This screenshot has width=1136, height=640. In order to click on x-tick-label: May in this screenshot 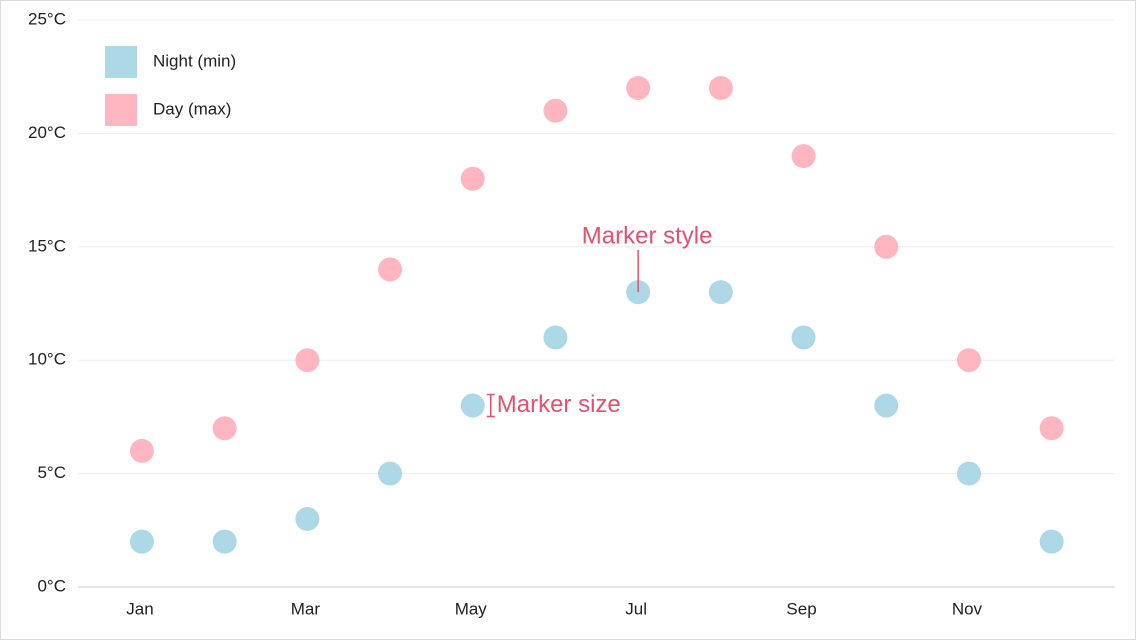, I will do `click(471, 608)`.